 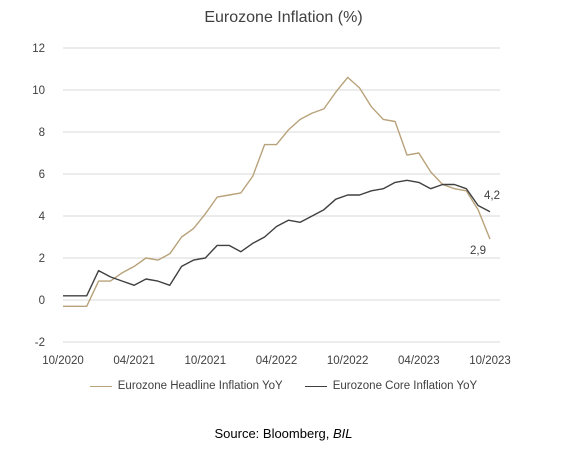 I want to click on y-tick-label: 6, so click(x=42, y=175).